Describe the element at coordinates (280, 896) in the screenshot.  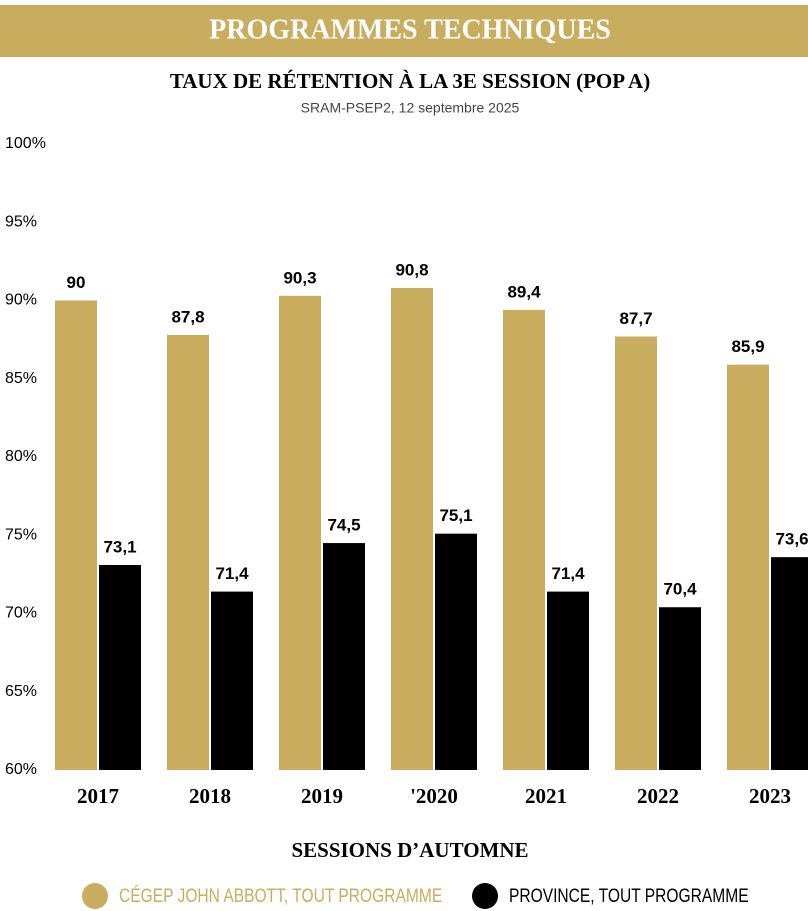
I see `legend-label: CÉGEP JOHN ABBOTT, TOUT PROGRAMME` at that location.